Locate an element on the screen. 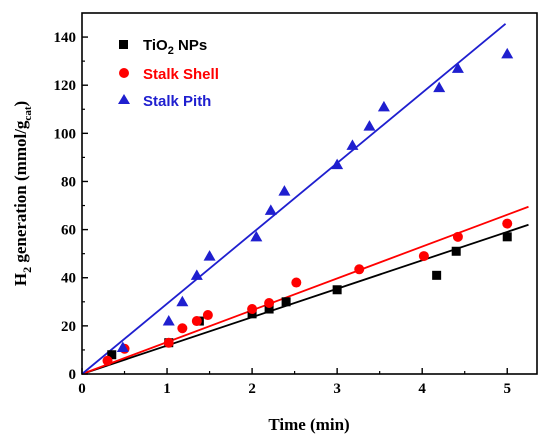  x-axis: 0 1 2 3 4 5 is located at coordinates (294, 382).